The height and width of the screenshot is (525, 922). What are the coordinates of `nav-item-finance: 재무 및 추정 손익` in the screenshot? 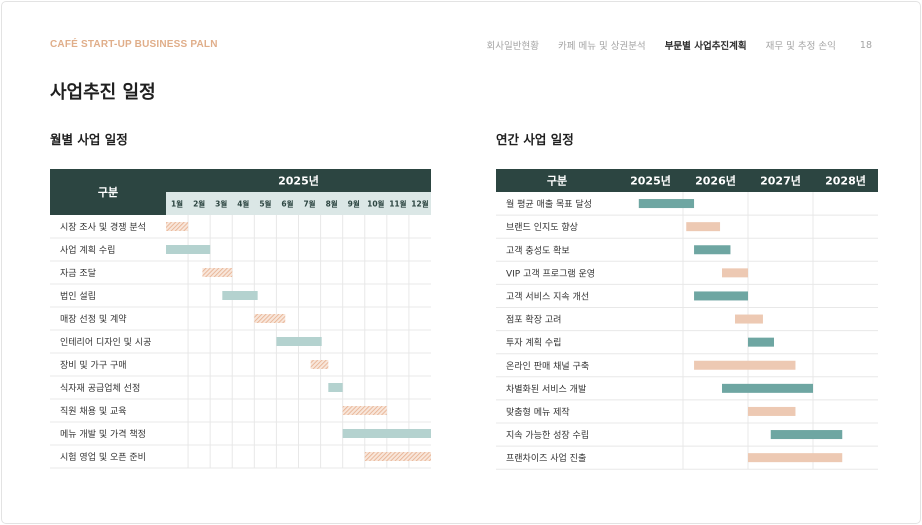 It's located at (800, 46).